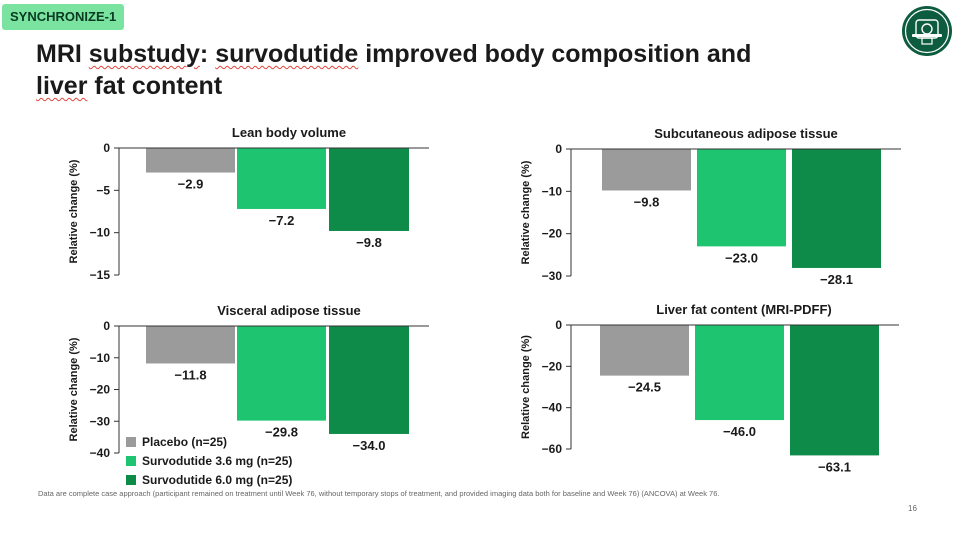 This screenshot has width=960, height=540. What do you see at coordinates (190, 374) in the screenshot?
I see `bar-value-label: −11.8` at bounding box center [190, 374].